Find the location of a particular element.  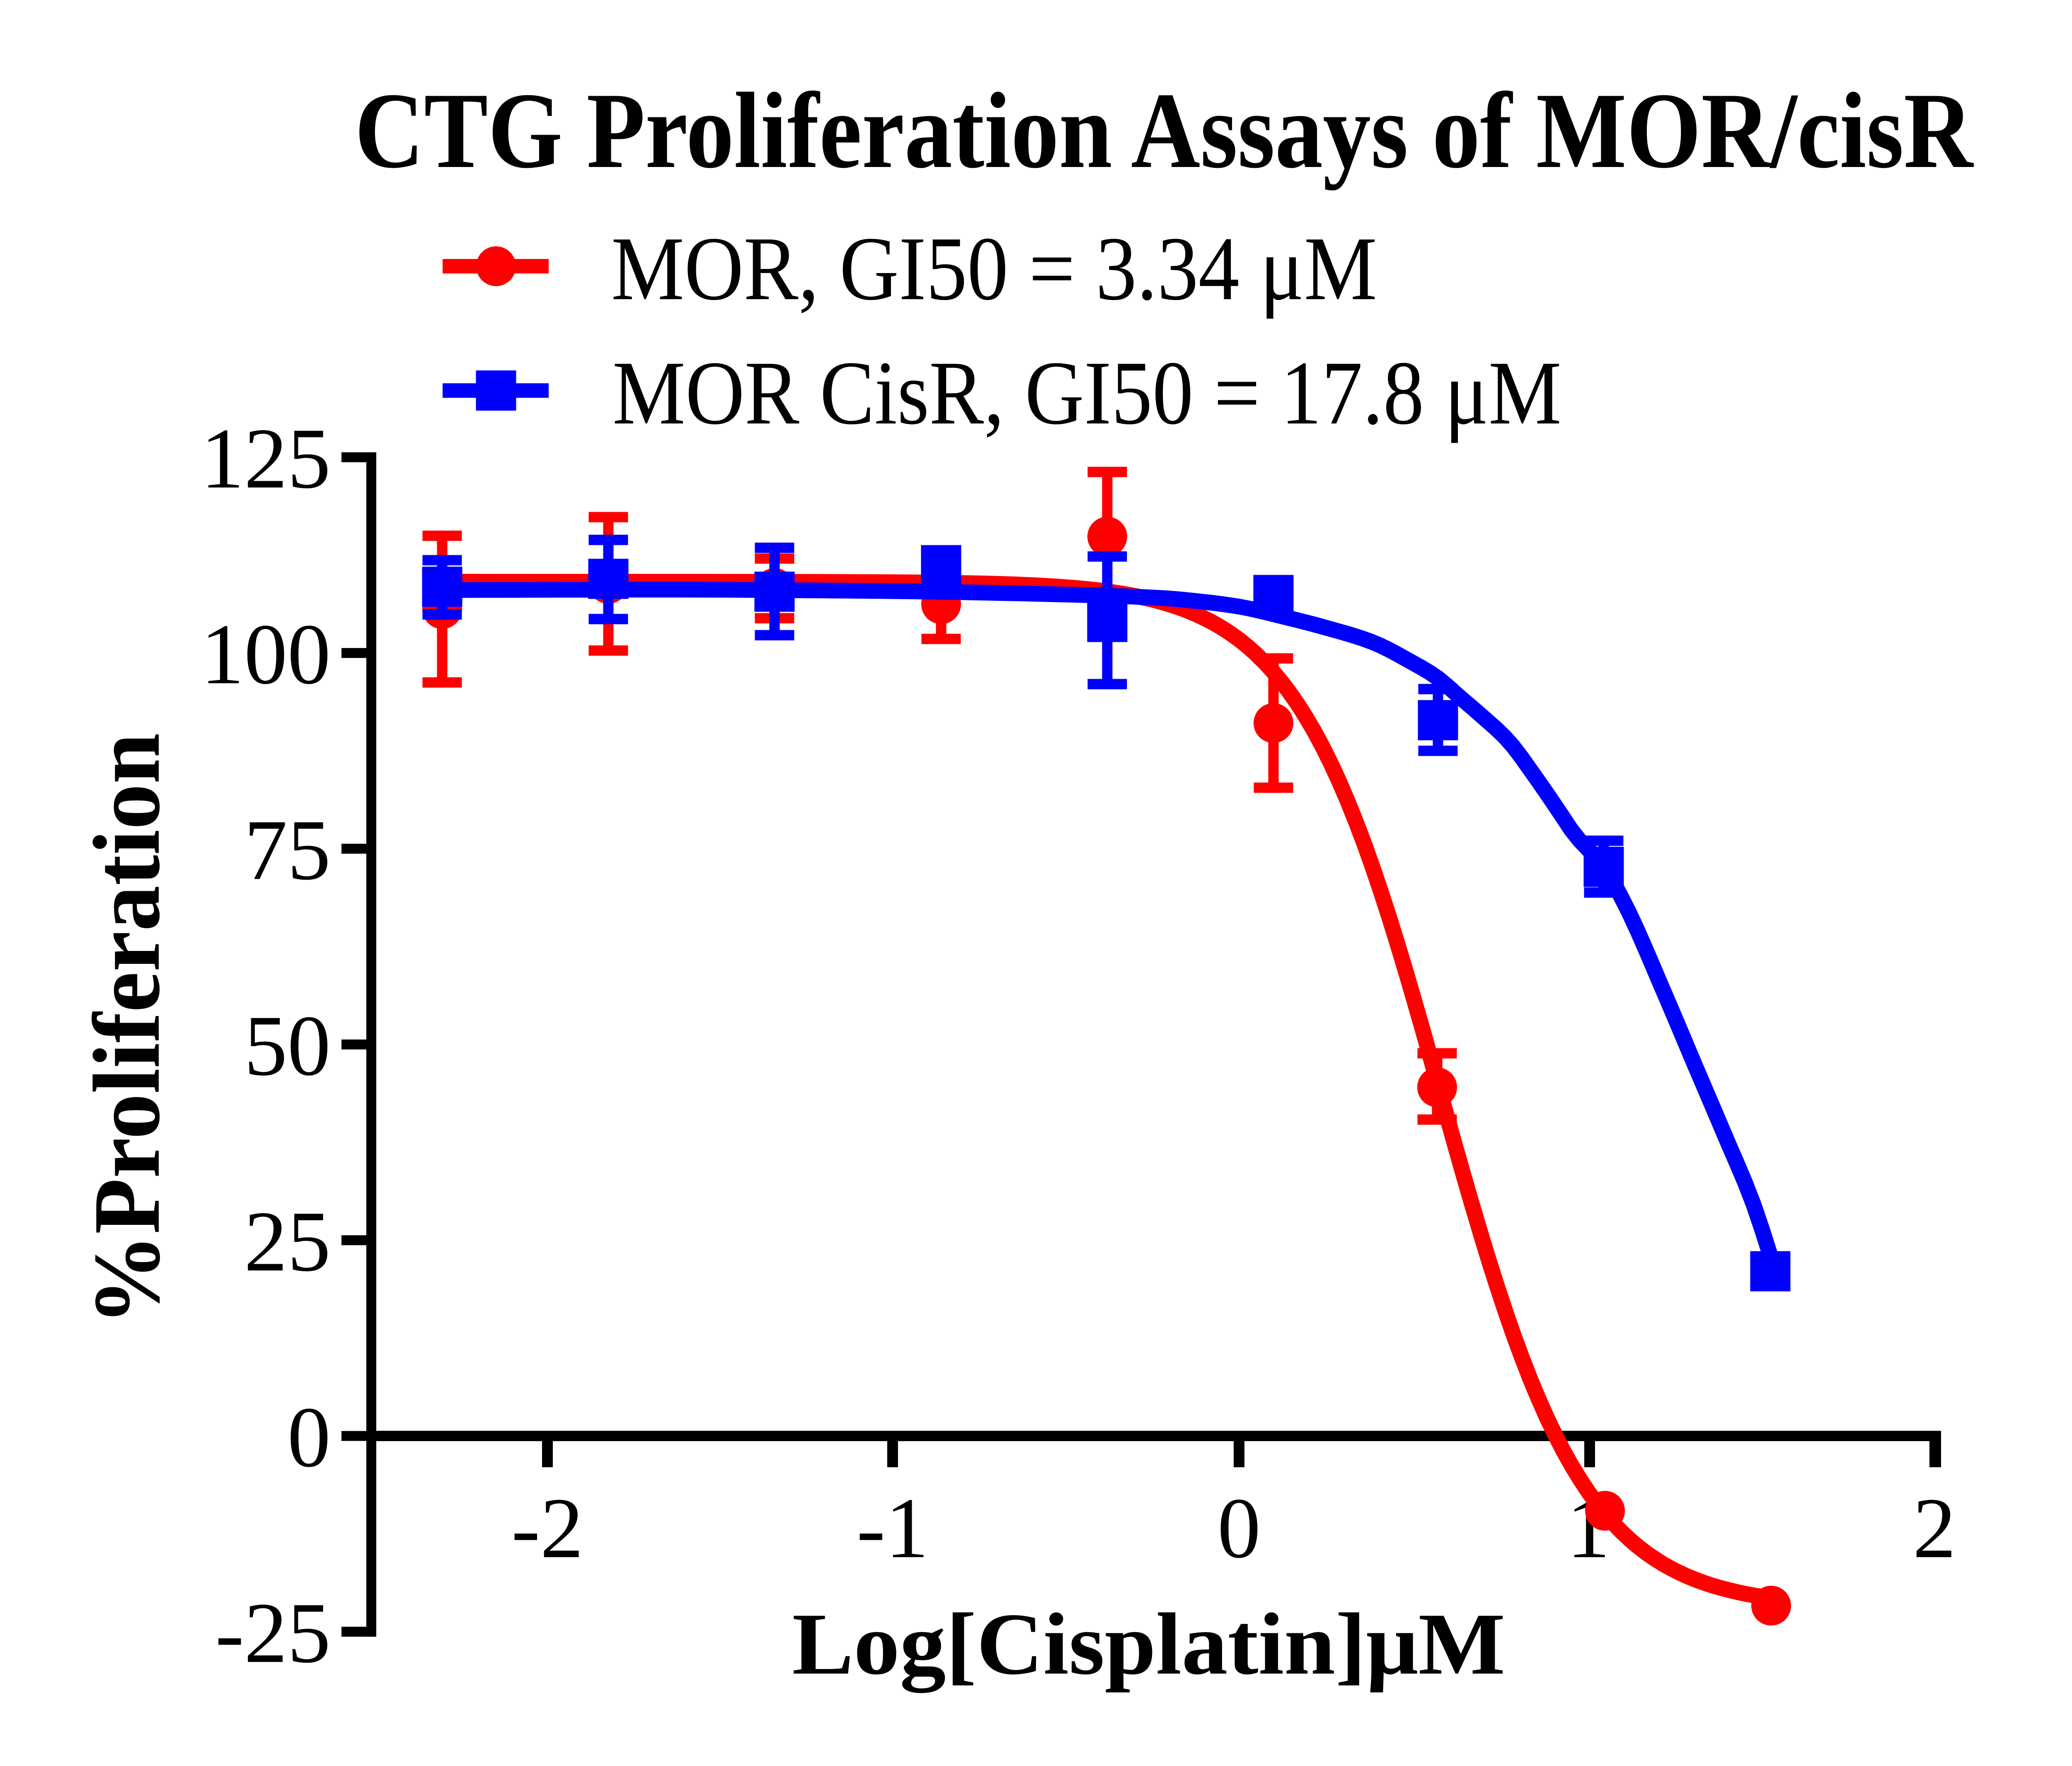

svg-text: MOR, GI50 = 3.34 μM is located at coordinates (994, 268).